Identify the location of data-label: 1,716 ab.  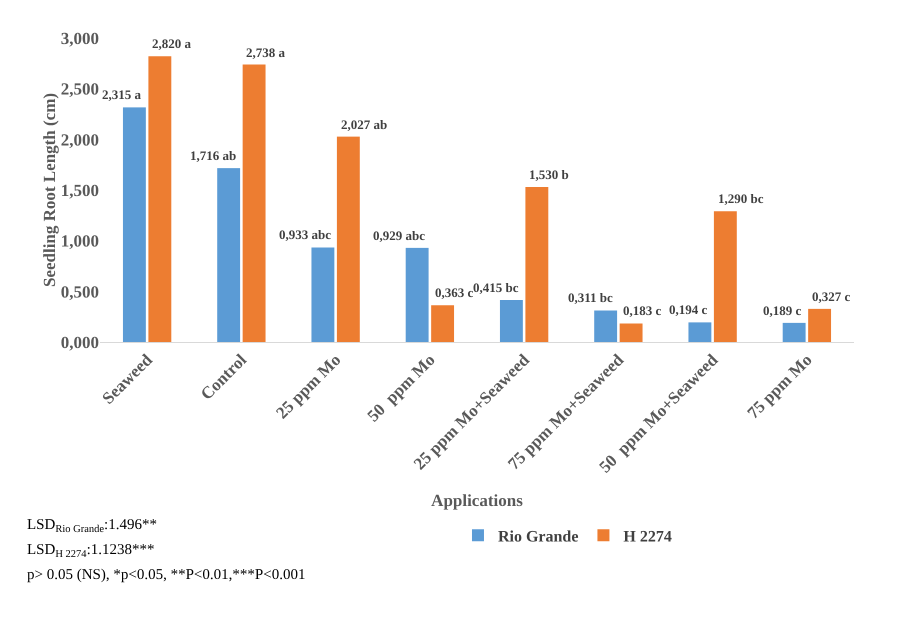
(213, 155).